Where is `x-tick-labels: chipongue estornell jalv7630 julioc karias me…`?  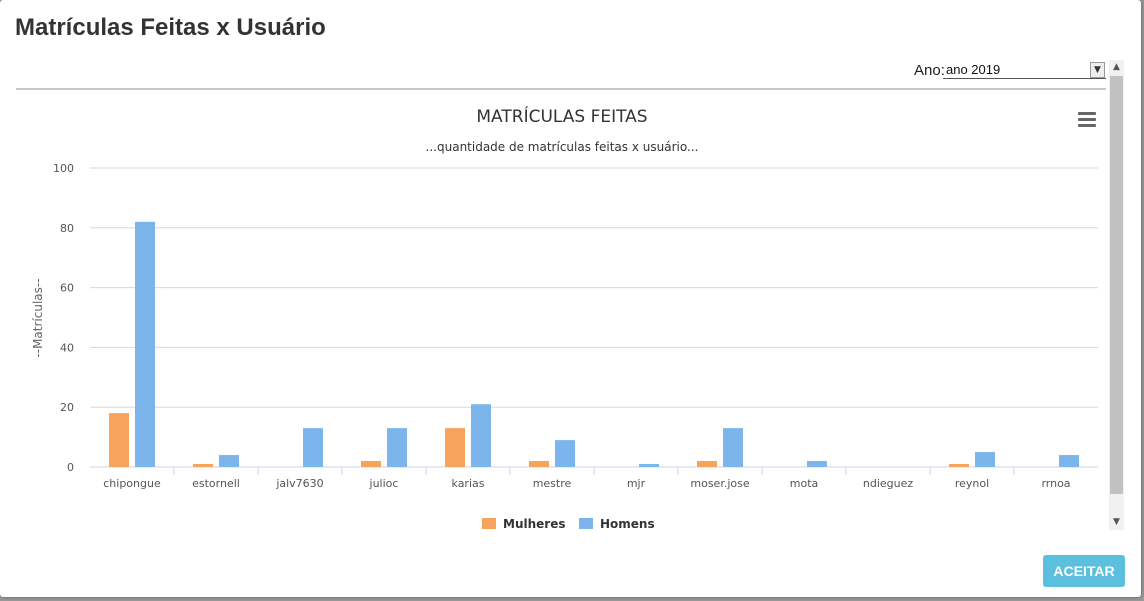 x-tick-labels: chipongue estornell jalv7630 julioc karias me… is located at coordinates (587, 478).